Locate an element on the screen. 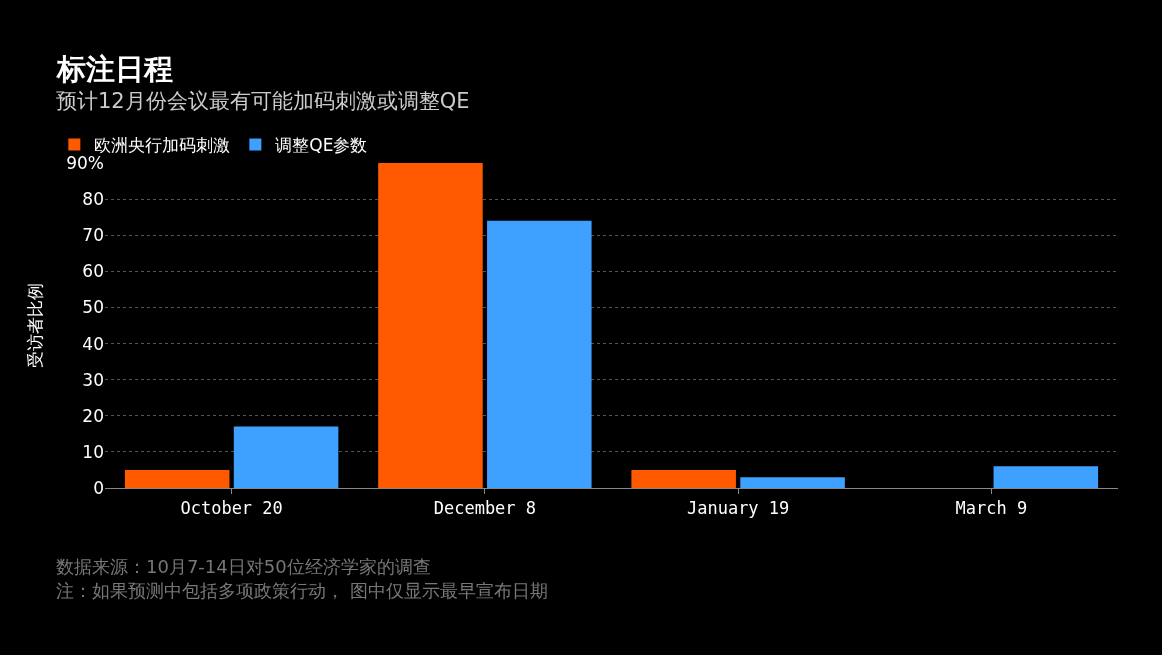 The height and width of the screenshot is (655, 1162). y-tick-label: 10 is located at coordinates (93, 451).